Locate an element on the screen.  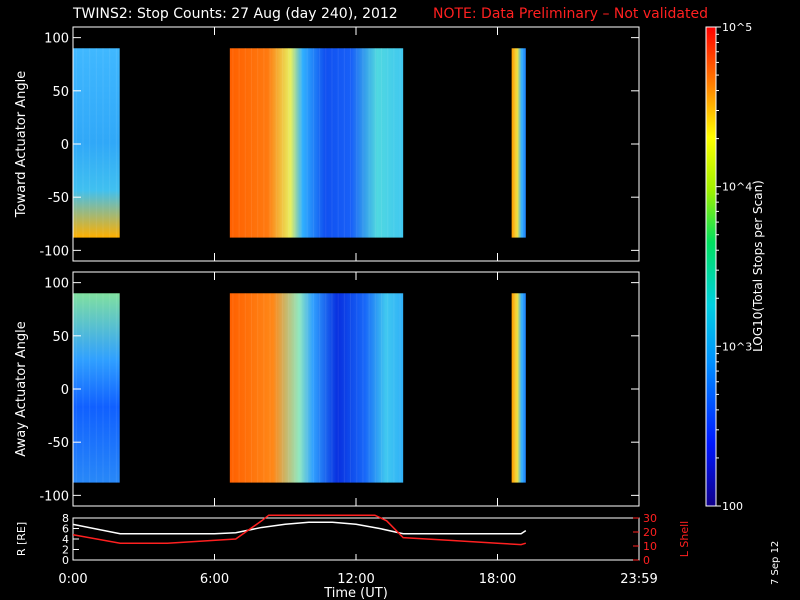
y-tick-label: 2 is located at coordinates (65, 550).